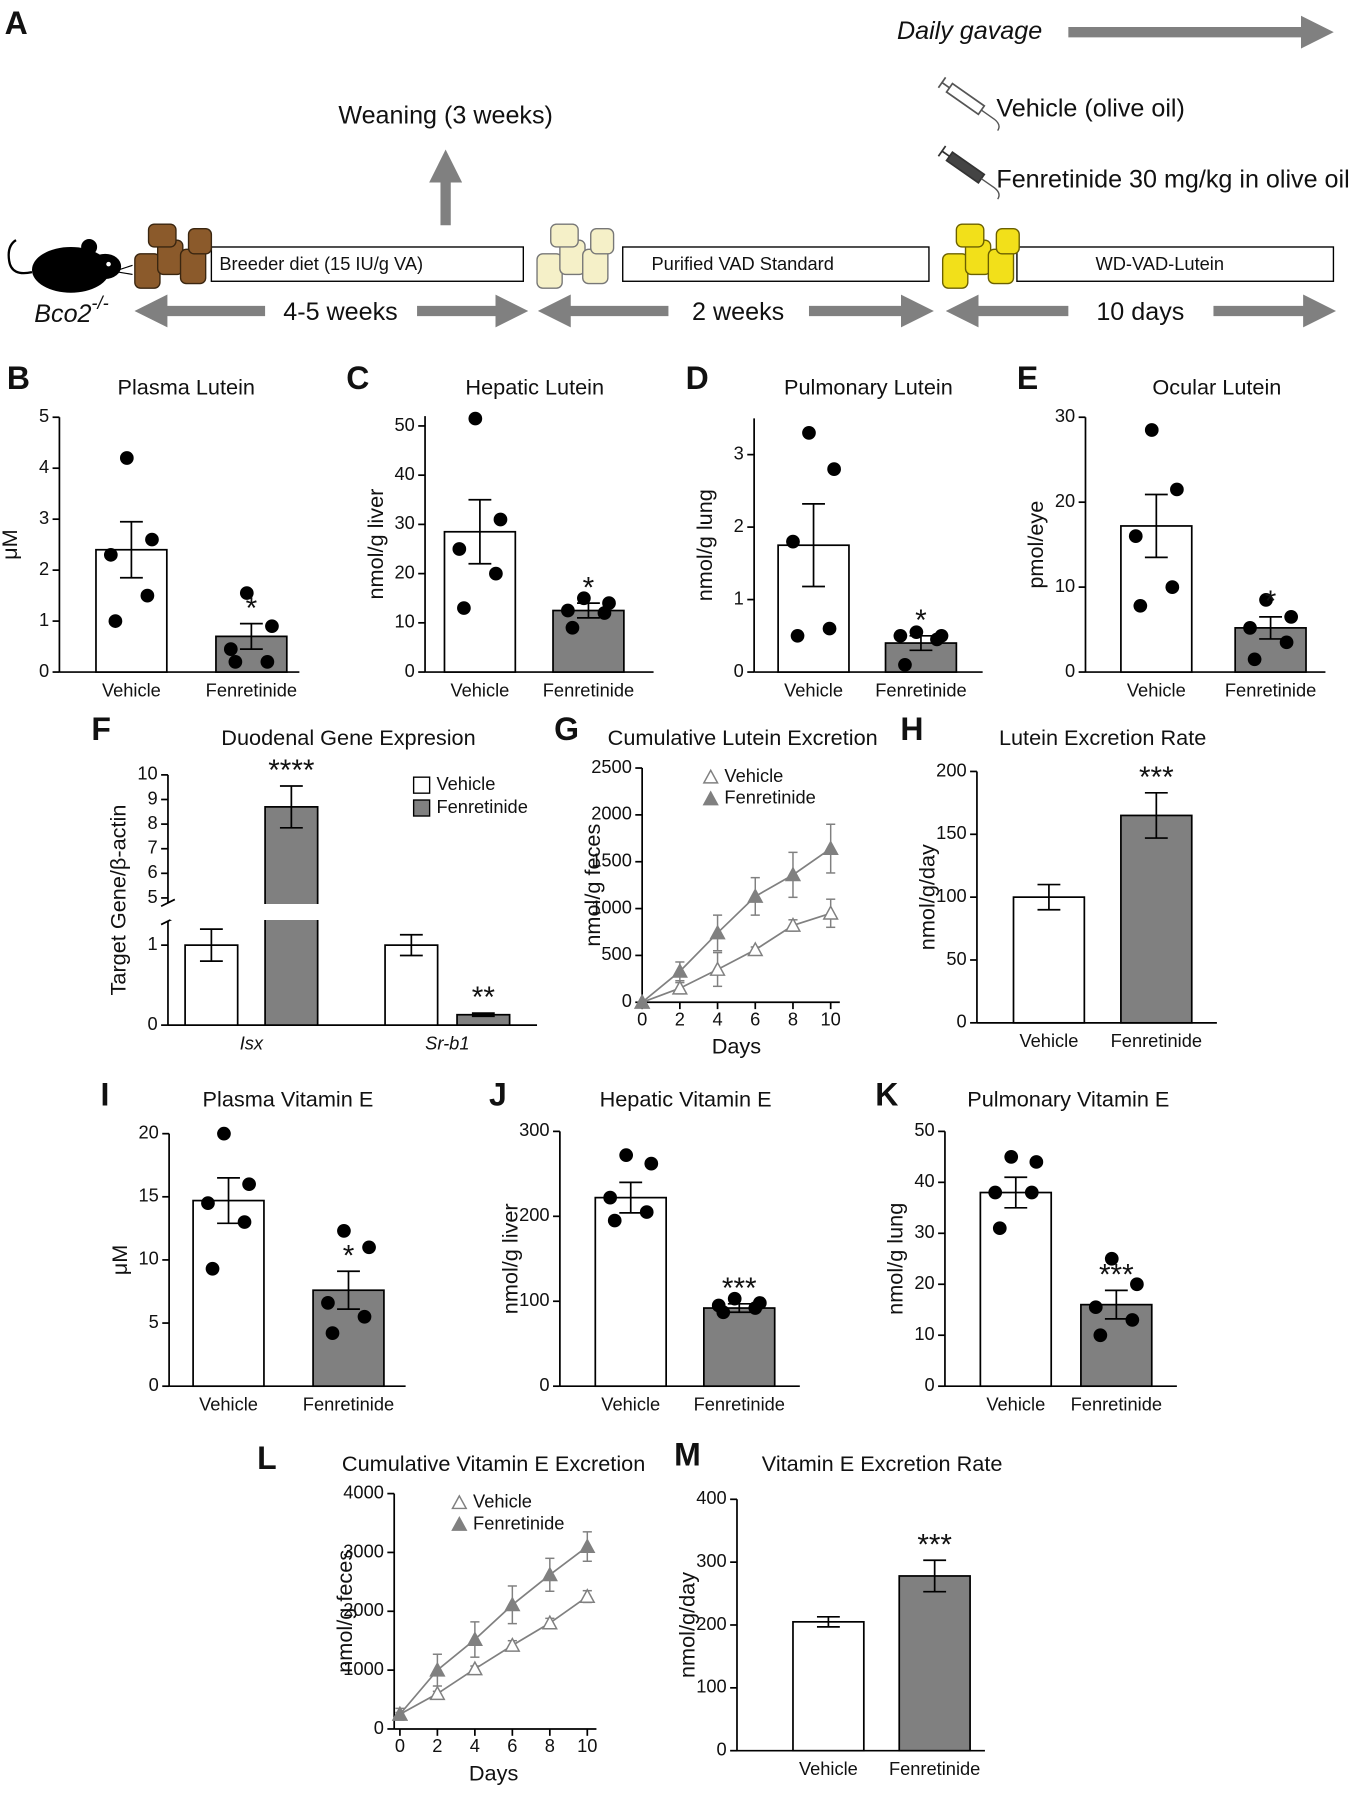 The image size is (1354, 1800). I want to click on y-tick-label: 3000, so click(363, 1550).